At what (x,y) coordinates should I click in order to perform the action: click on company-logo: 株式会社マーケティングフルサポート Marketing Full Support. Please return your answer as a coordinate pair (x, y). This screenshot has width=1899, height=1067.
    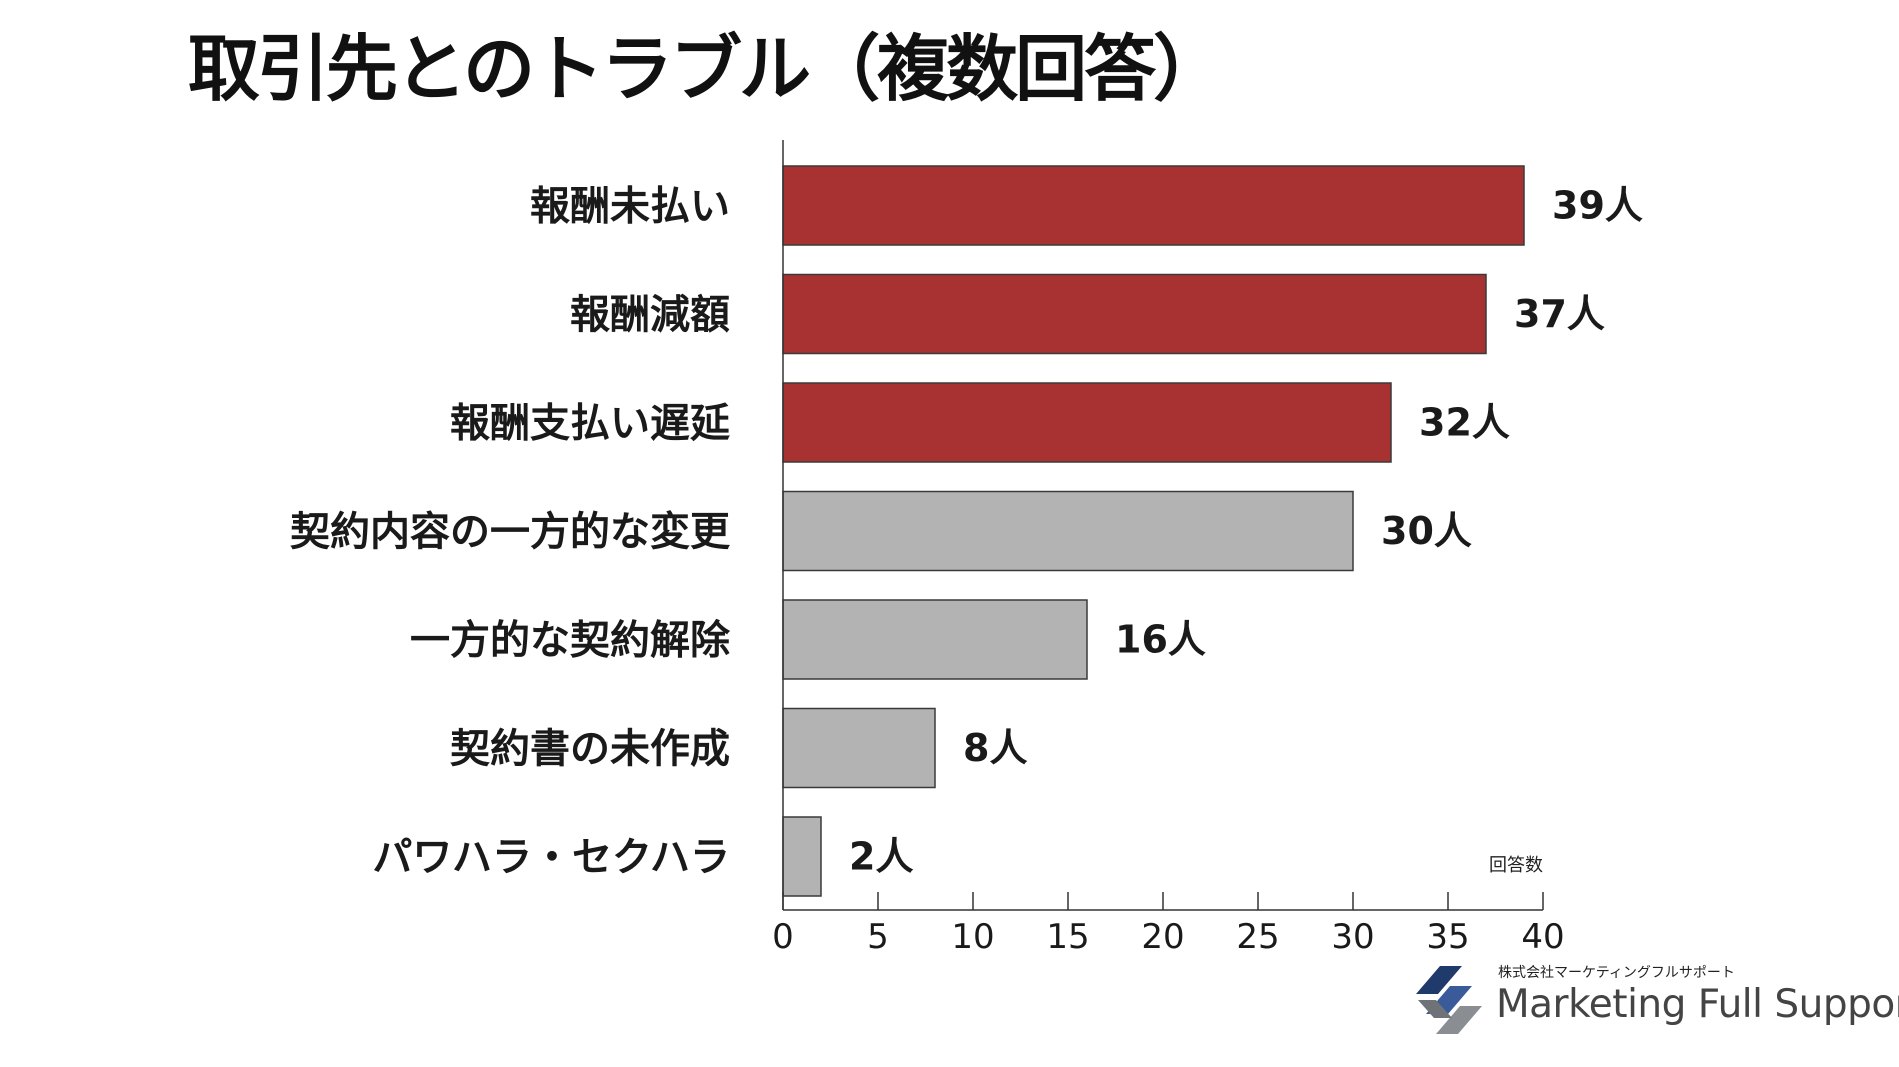
    Looking at the image, I should click on (1654, 1000).